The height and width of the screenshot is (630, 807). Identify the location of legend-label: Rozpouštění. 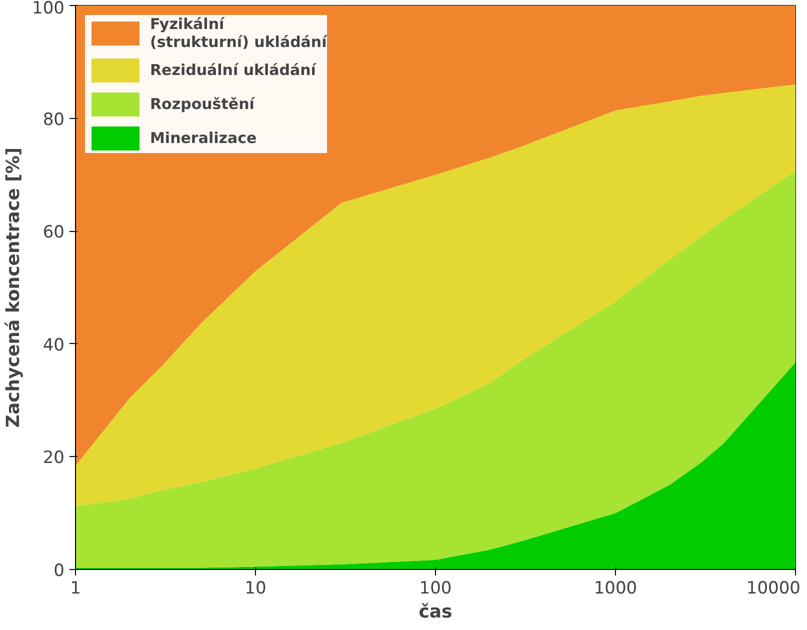
(202, 104).